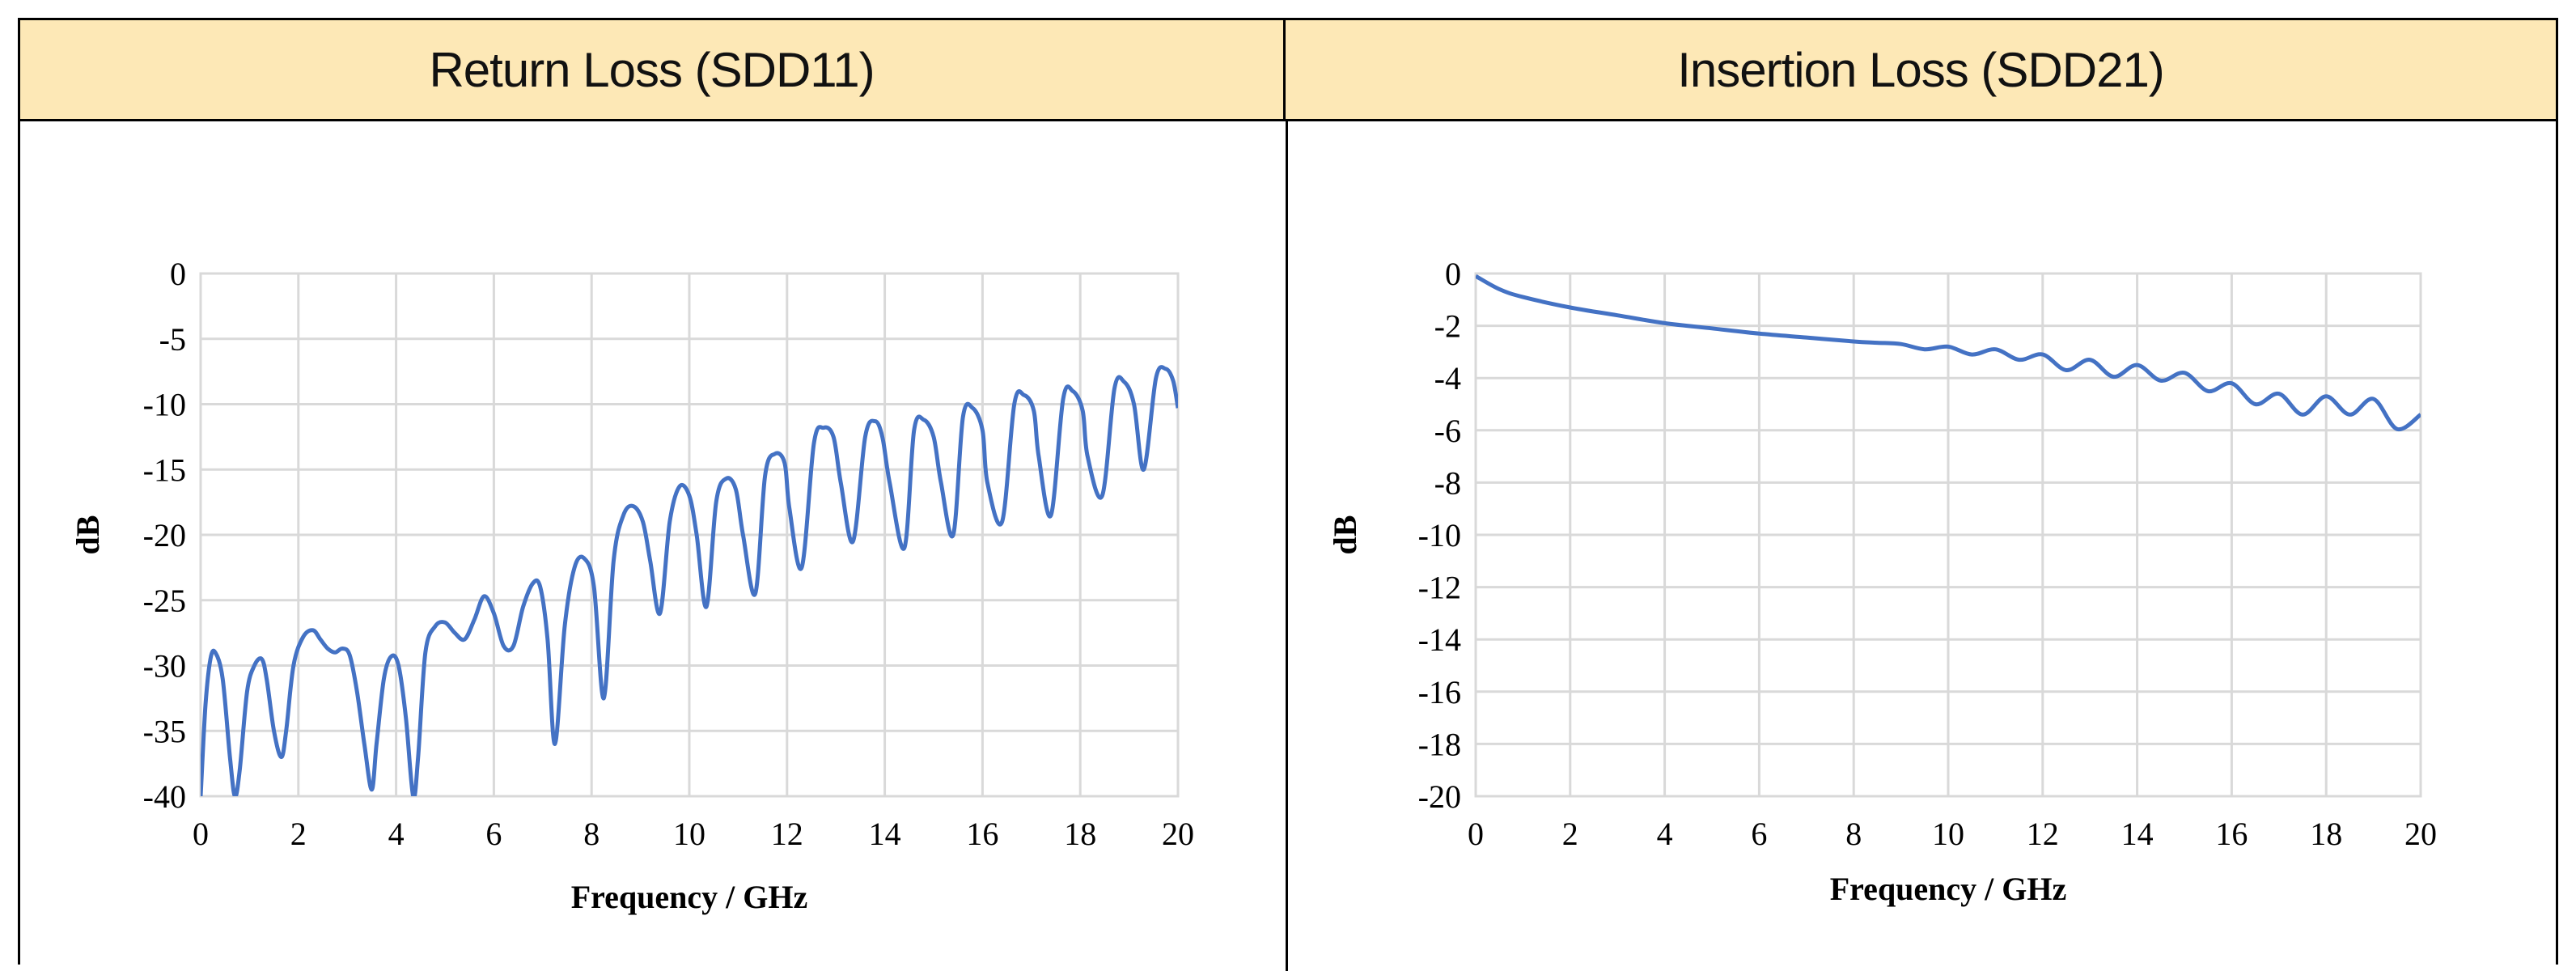  I want to click on series-line, so click(1948, 352).